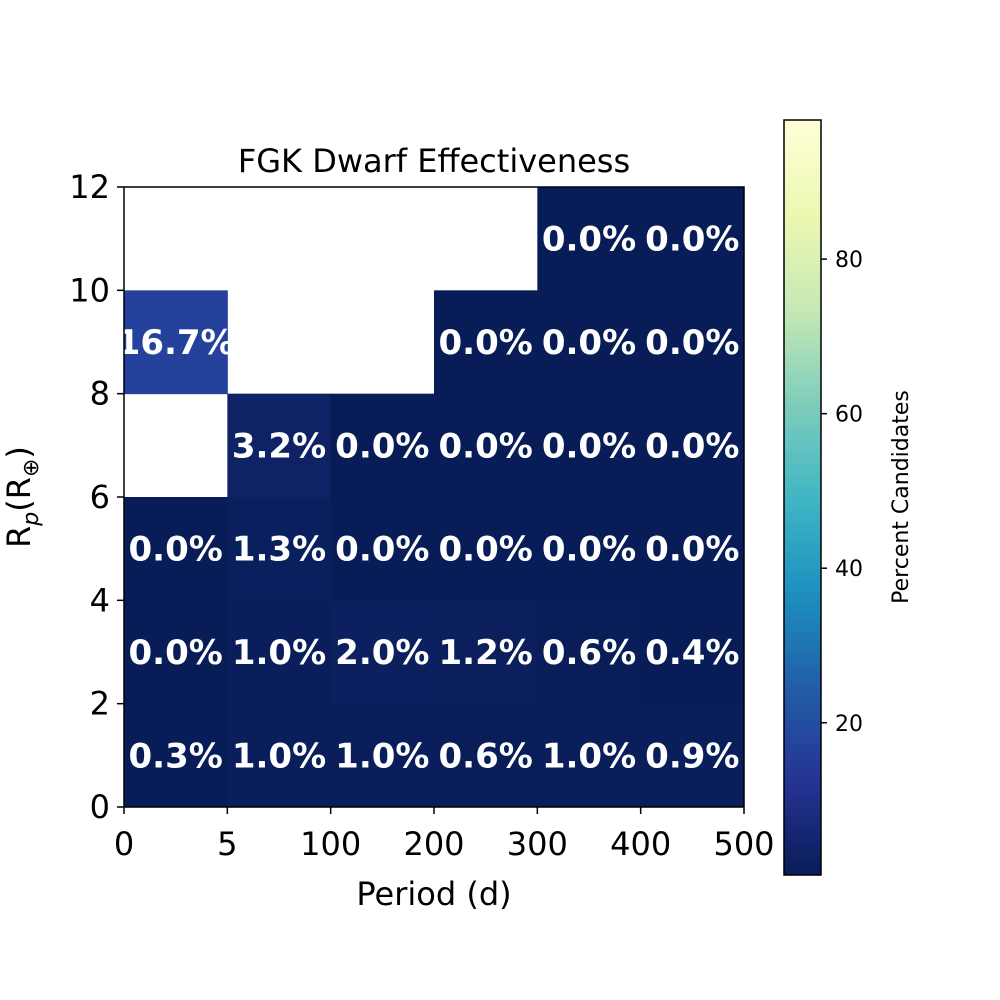 This screenshot has height=1000, width=1000. Describe the element at coordinates (901, 497) in the screenshot. I see `colorbar-label: Percent Candidates` at that location.